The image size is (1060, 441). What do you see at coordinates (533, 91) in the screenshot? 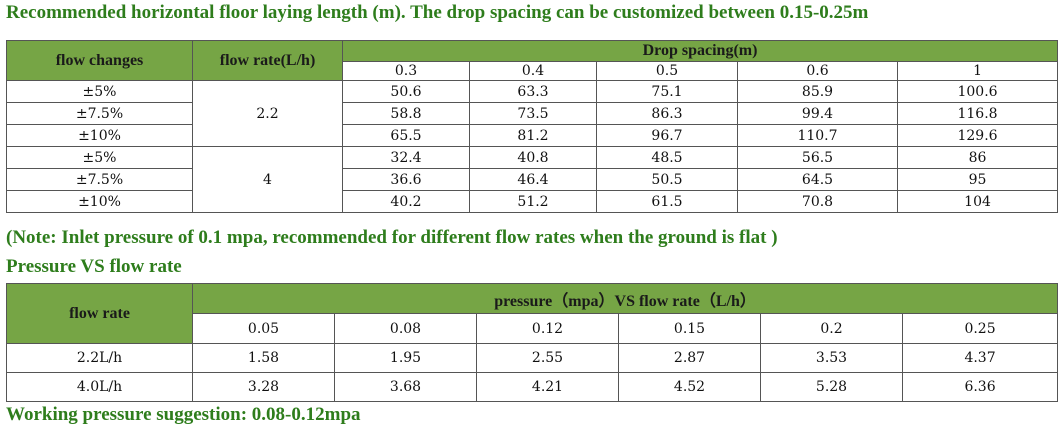
I see `value-cell: 63.3` at bounding box center [533, 91].